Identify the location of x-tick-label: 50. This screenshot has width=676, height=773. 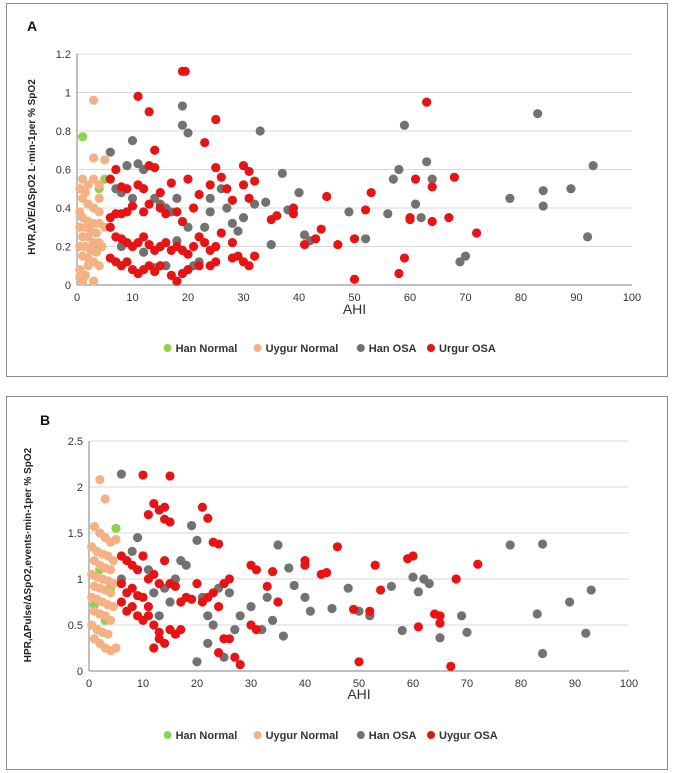
(359, 684).